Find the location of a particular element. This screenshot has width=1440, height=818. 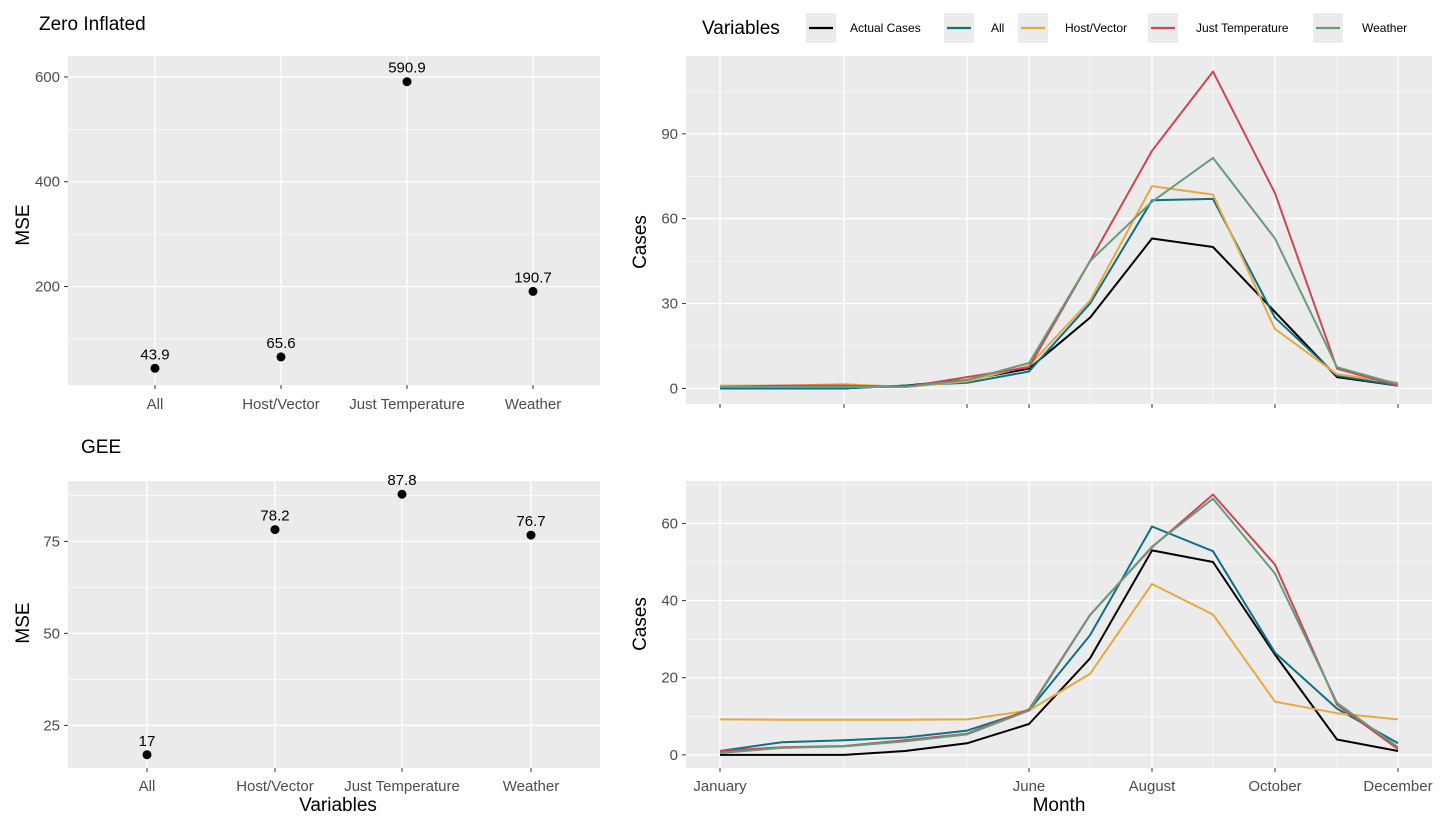

x-tick-label: December is located at coordinates (1397, 786).